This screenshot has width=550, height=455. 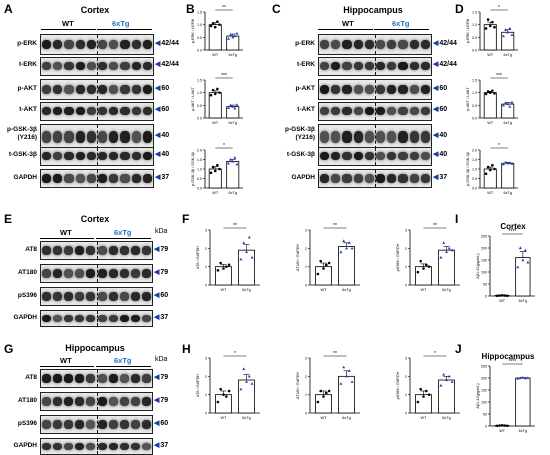 I want to click on blot-kda-label: ◀42/44, so click(x=445, y=43).